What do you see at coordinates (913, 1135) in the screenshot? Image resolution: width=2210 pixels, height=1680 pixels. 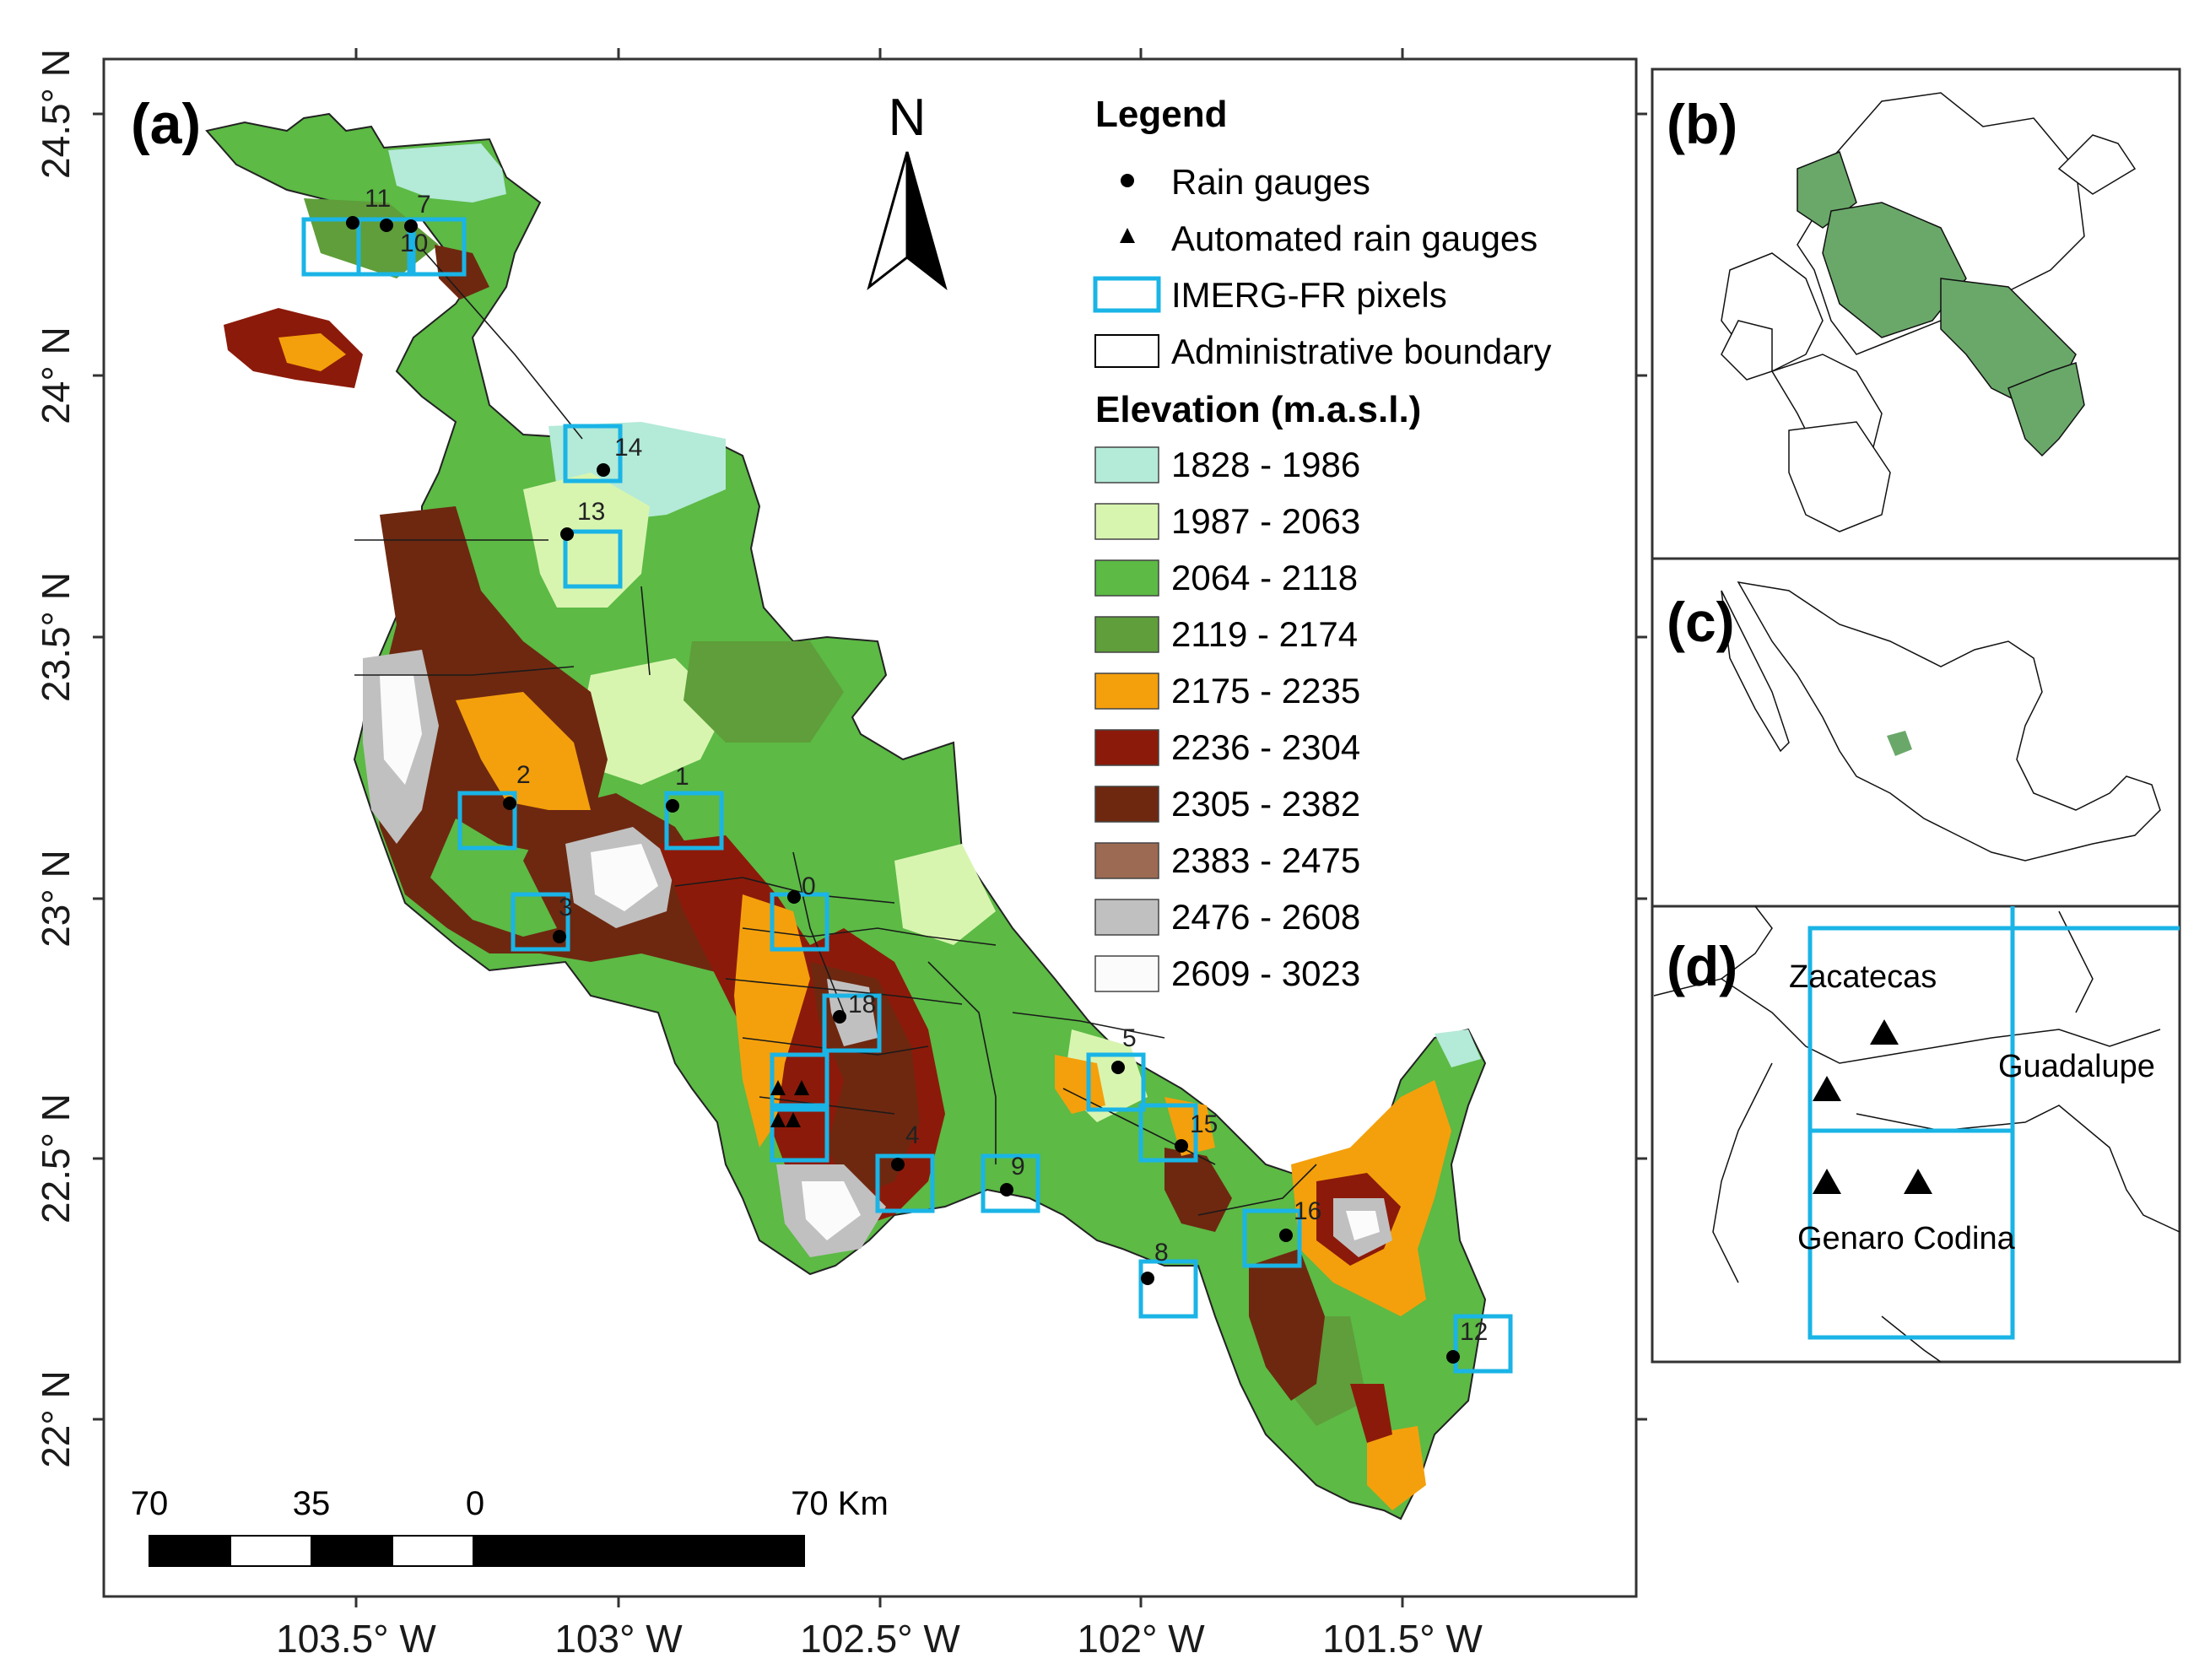 I see `gauge-label: 4` at bounding box center [913, 1135].